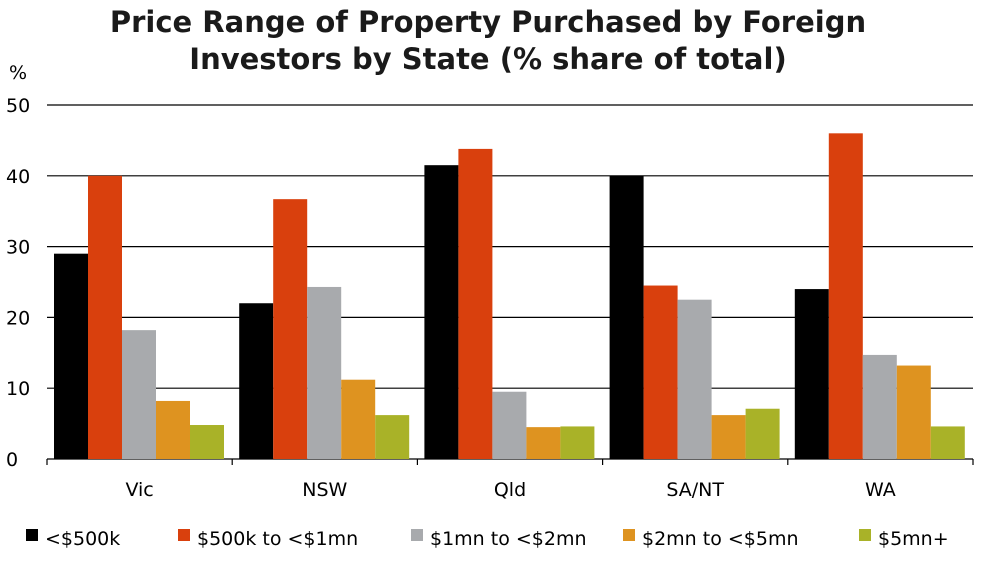 The image size is (1002, 566). Describe the element at coordinates (18, 248) in the screenshot. I see `y-tick-label: 30` at that location.